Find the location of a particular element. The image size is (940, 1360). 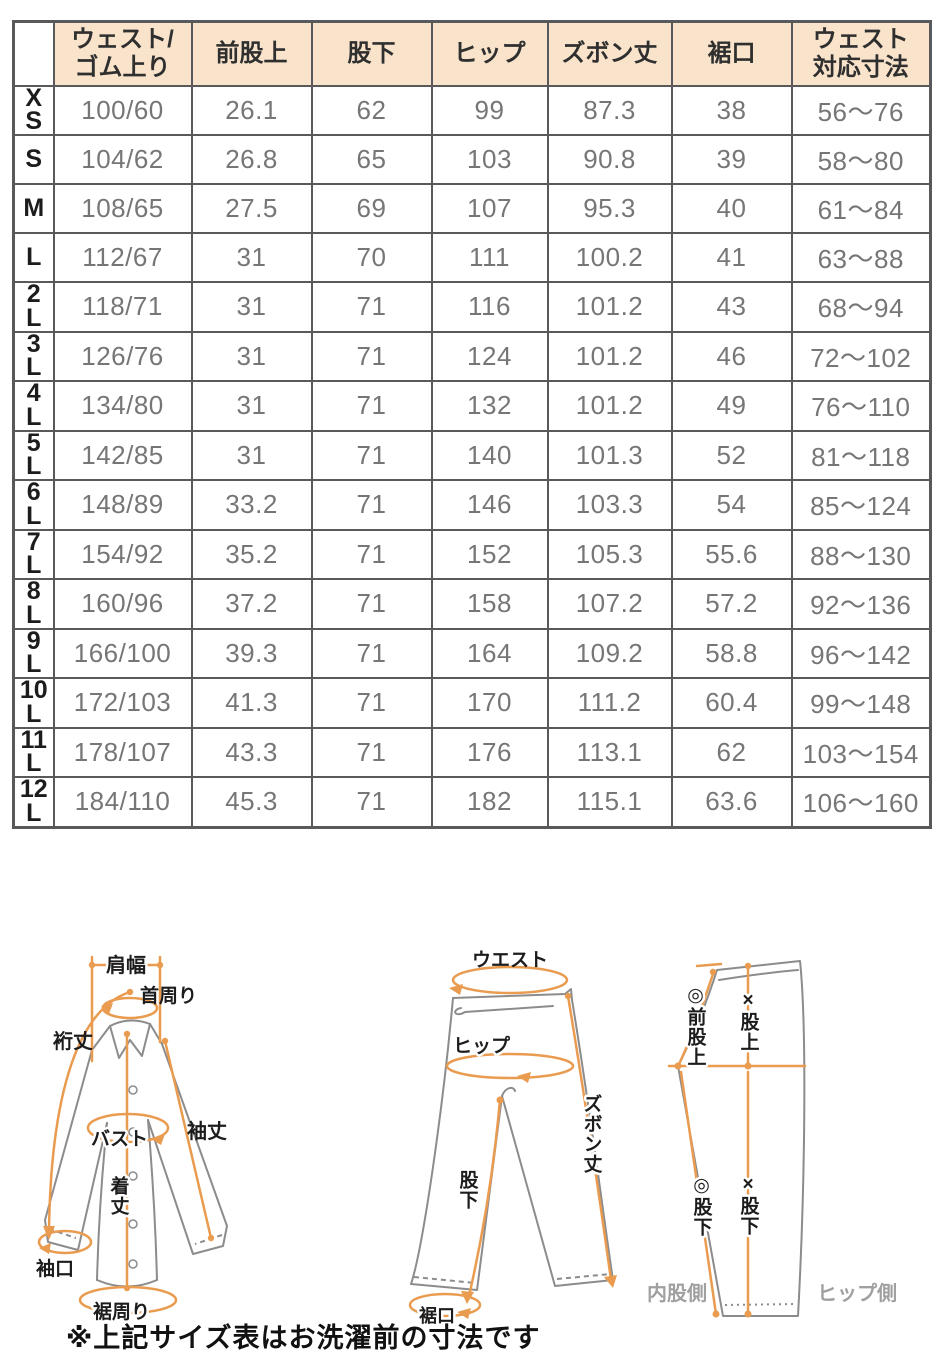

cell-waist-range: 99〜148 is located at coordinates (861, 703).